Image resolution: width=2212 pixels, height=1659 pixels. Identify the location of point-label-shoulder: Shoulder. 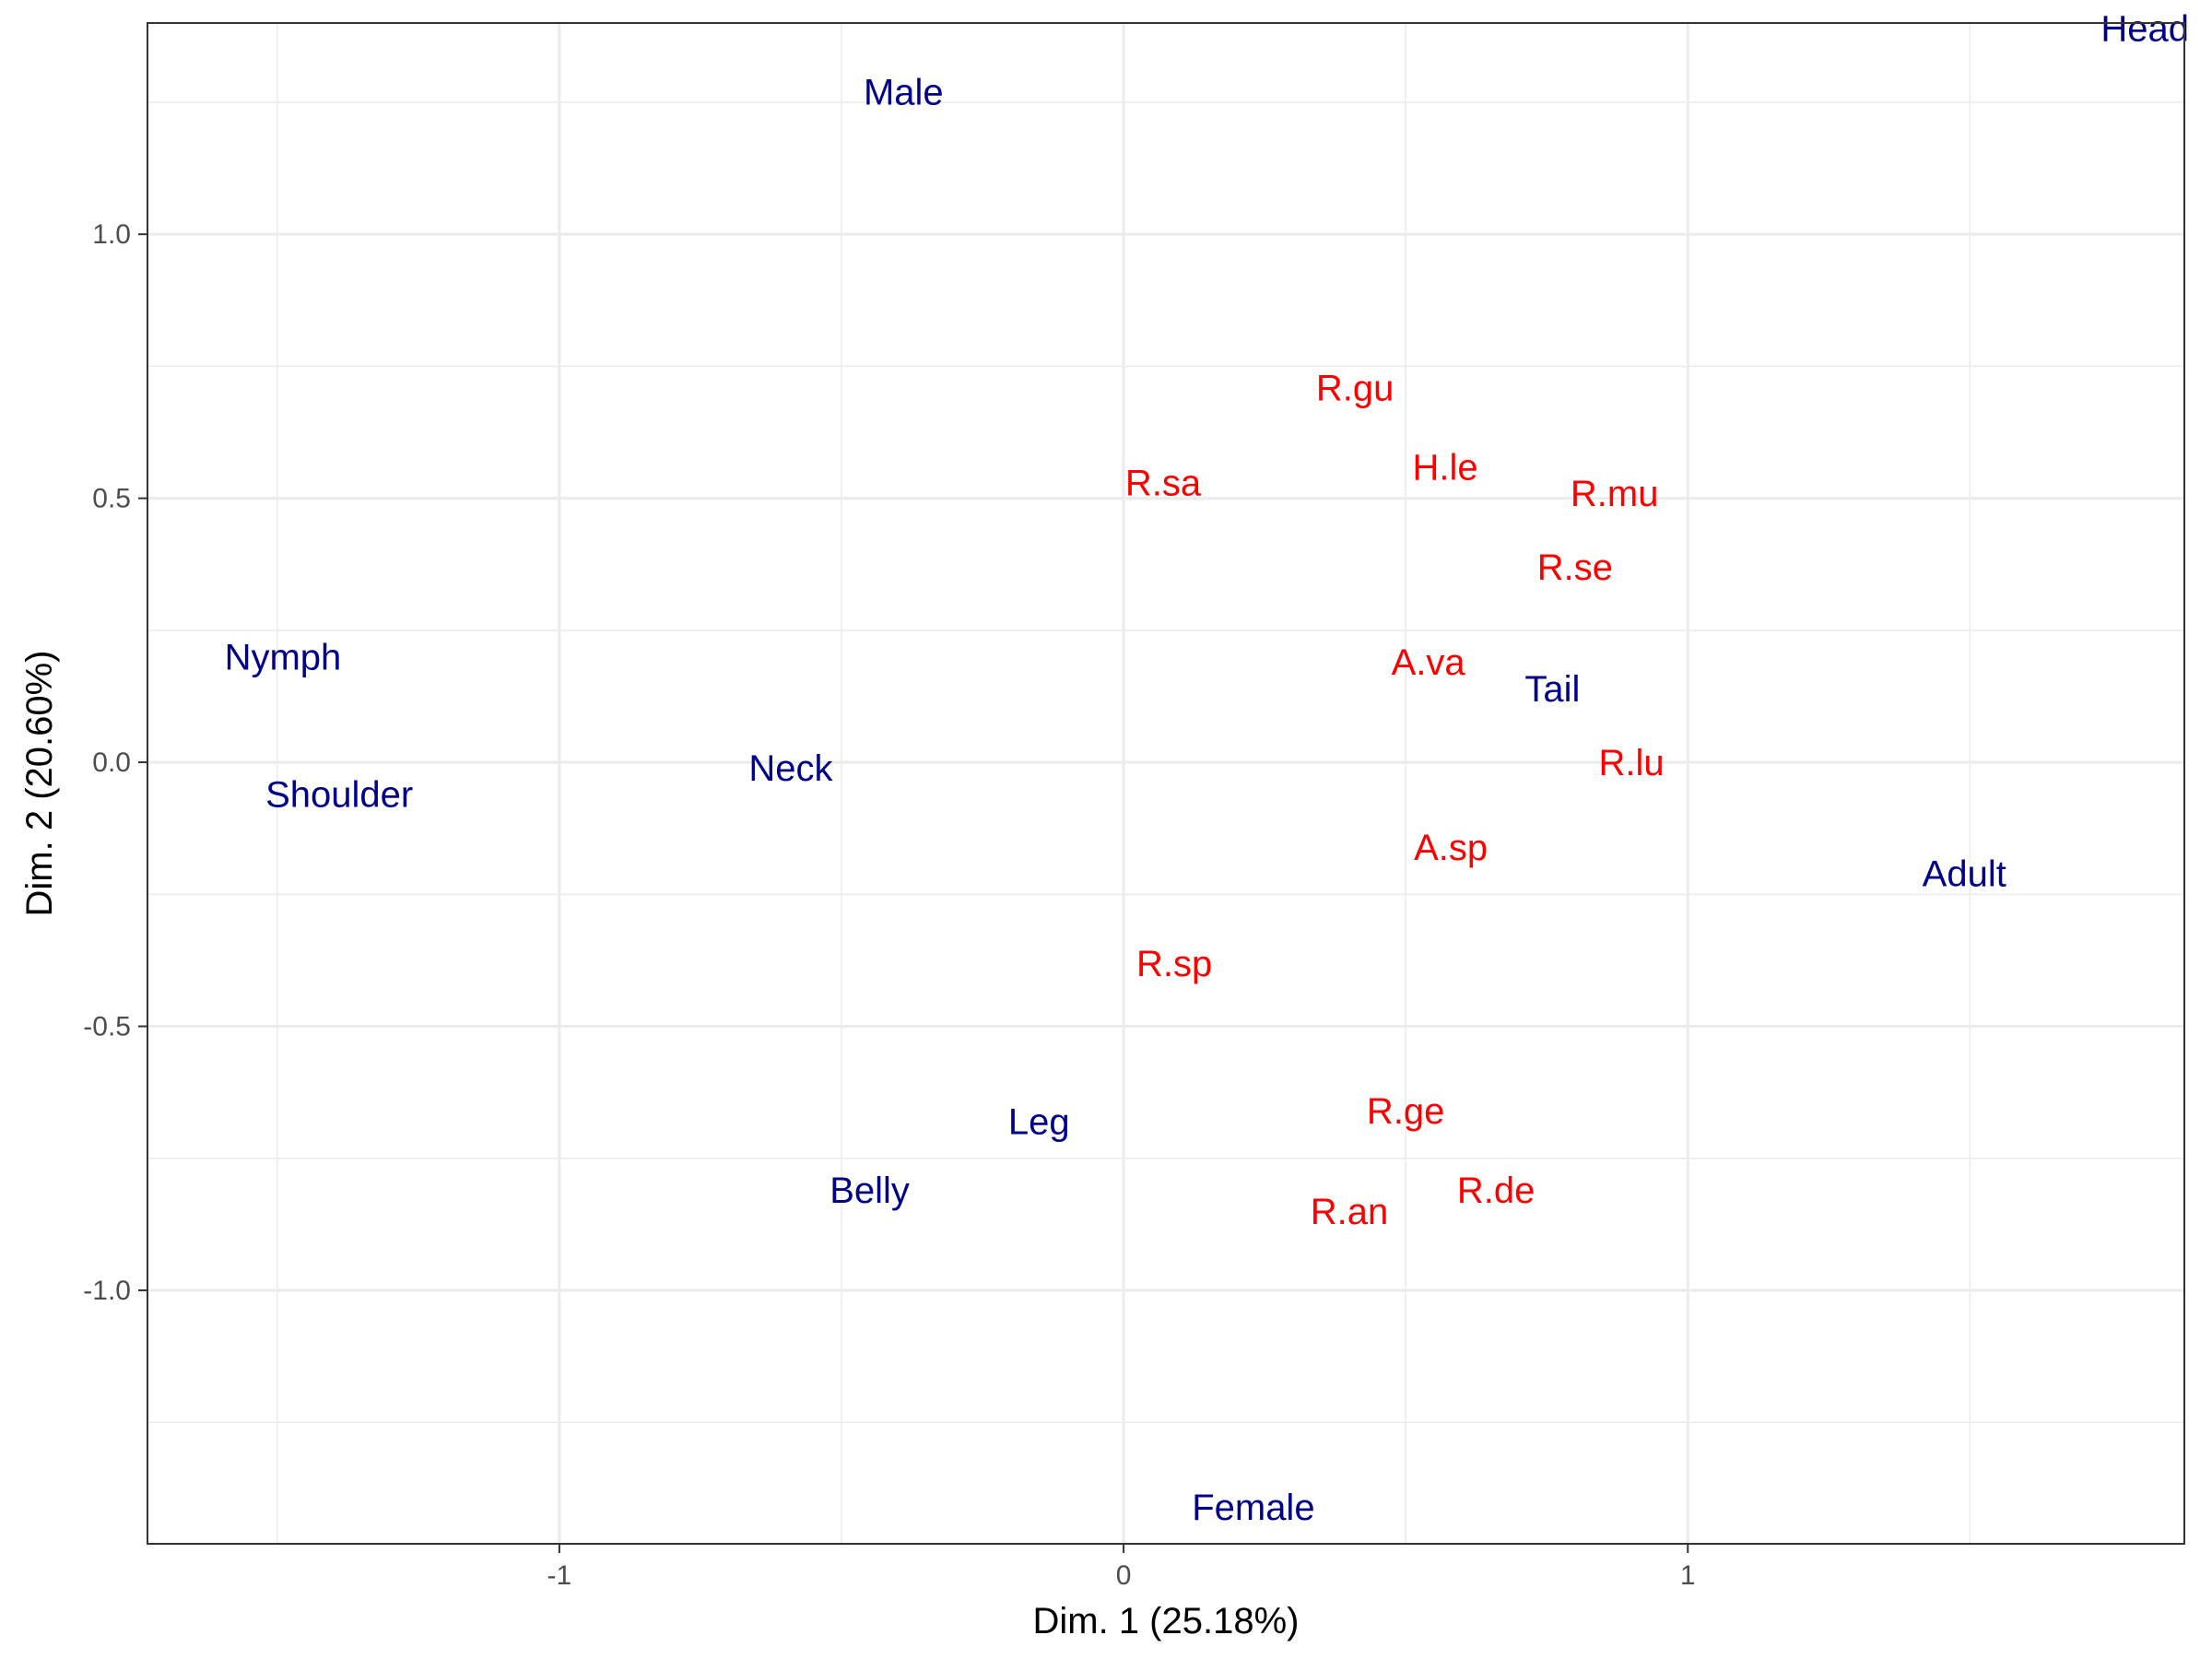
(339, 794).